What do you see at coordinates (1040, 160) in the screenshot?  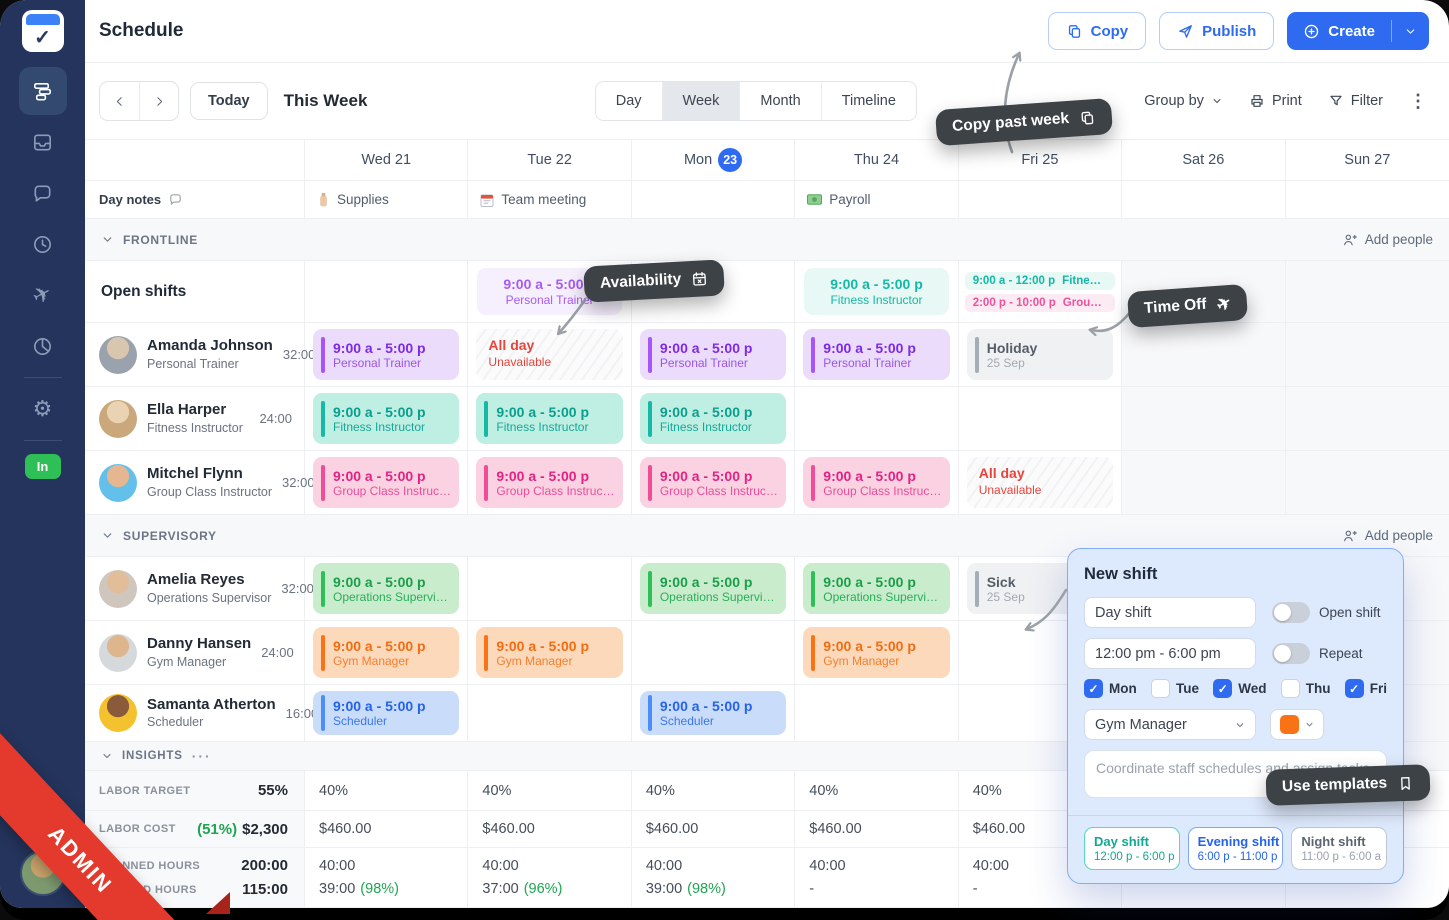 I see `day-header-fri-25: Fri 25` at bounding box center [1040, 160].